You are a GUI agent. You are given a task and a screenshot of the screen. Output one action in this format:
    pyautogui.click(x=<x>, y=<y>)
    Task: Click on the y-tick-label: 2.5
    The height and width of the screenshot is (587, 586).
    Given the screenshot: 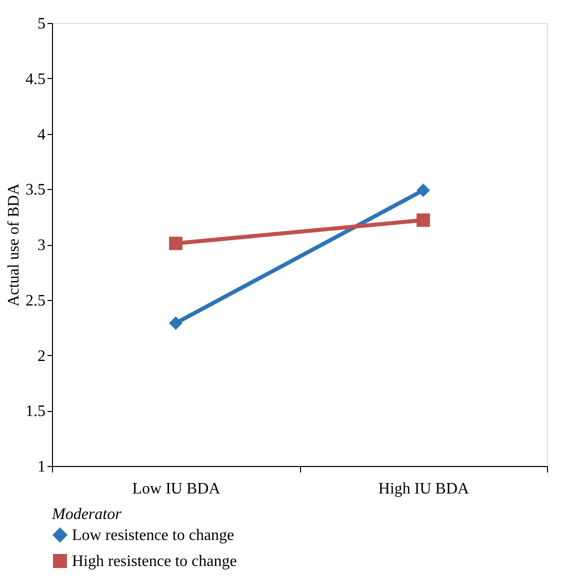 What is the action you would take?
    pyautogui.click(x=36, y=301)
    